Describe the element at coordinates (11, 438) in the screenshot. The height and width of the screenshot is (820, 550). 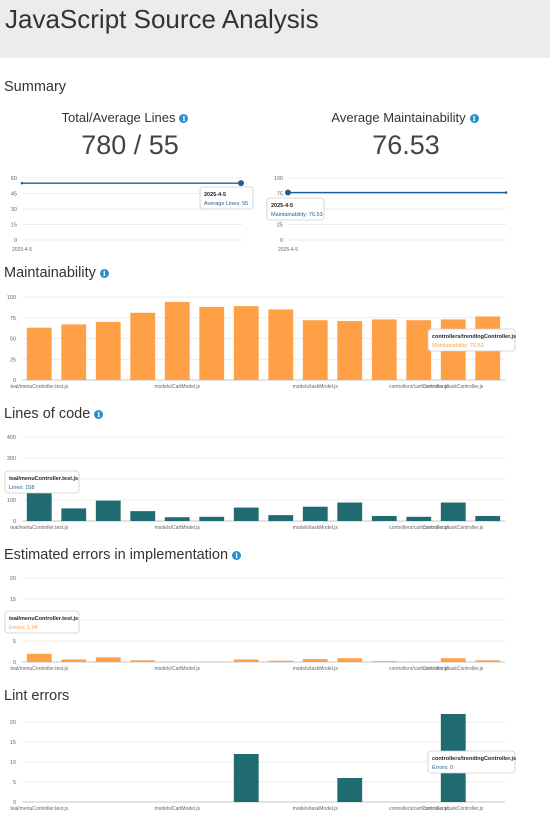
I see `y-tick-label: 400` at that location.